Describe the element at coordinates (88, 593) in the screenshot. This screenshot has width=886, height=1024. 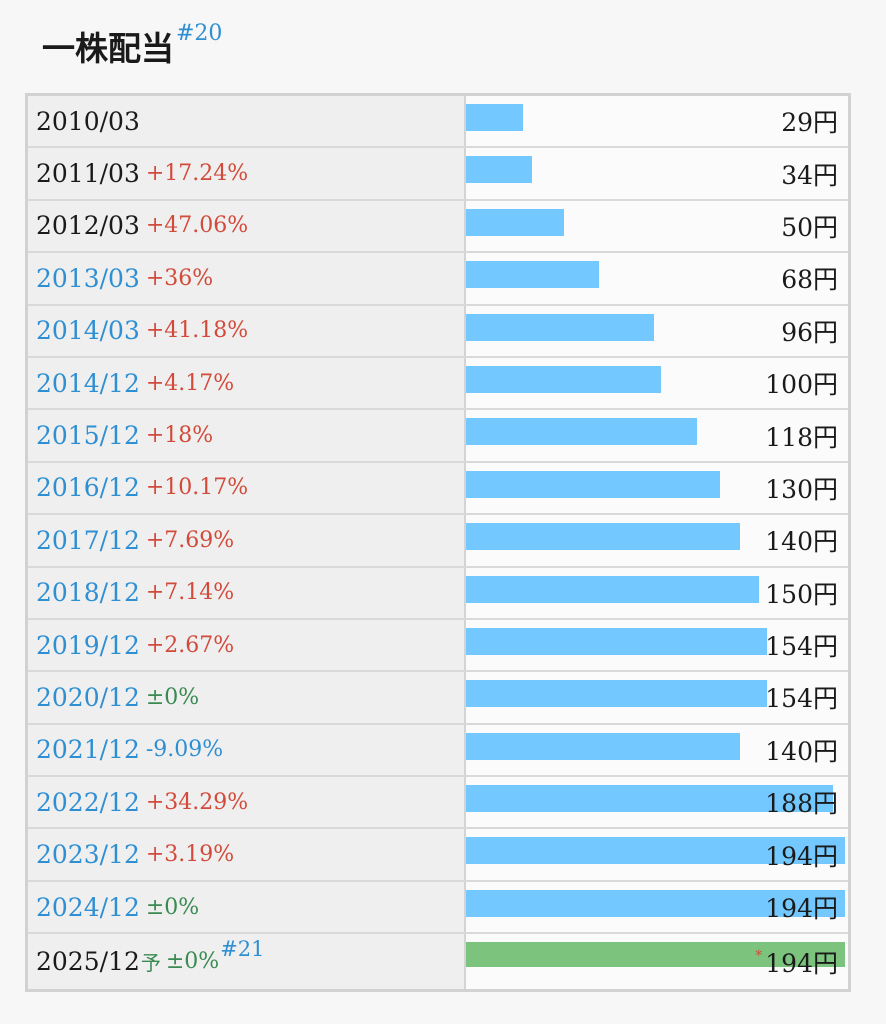
I see `period-date: 2018/12` at that location.